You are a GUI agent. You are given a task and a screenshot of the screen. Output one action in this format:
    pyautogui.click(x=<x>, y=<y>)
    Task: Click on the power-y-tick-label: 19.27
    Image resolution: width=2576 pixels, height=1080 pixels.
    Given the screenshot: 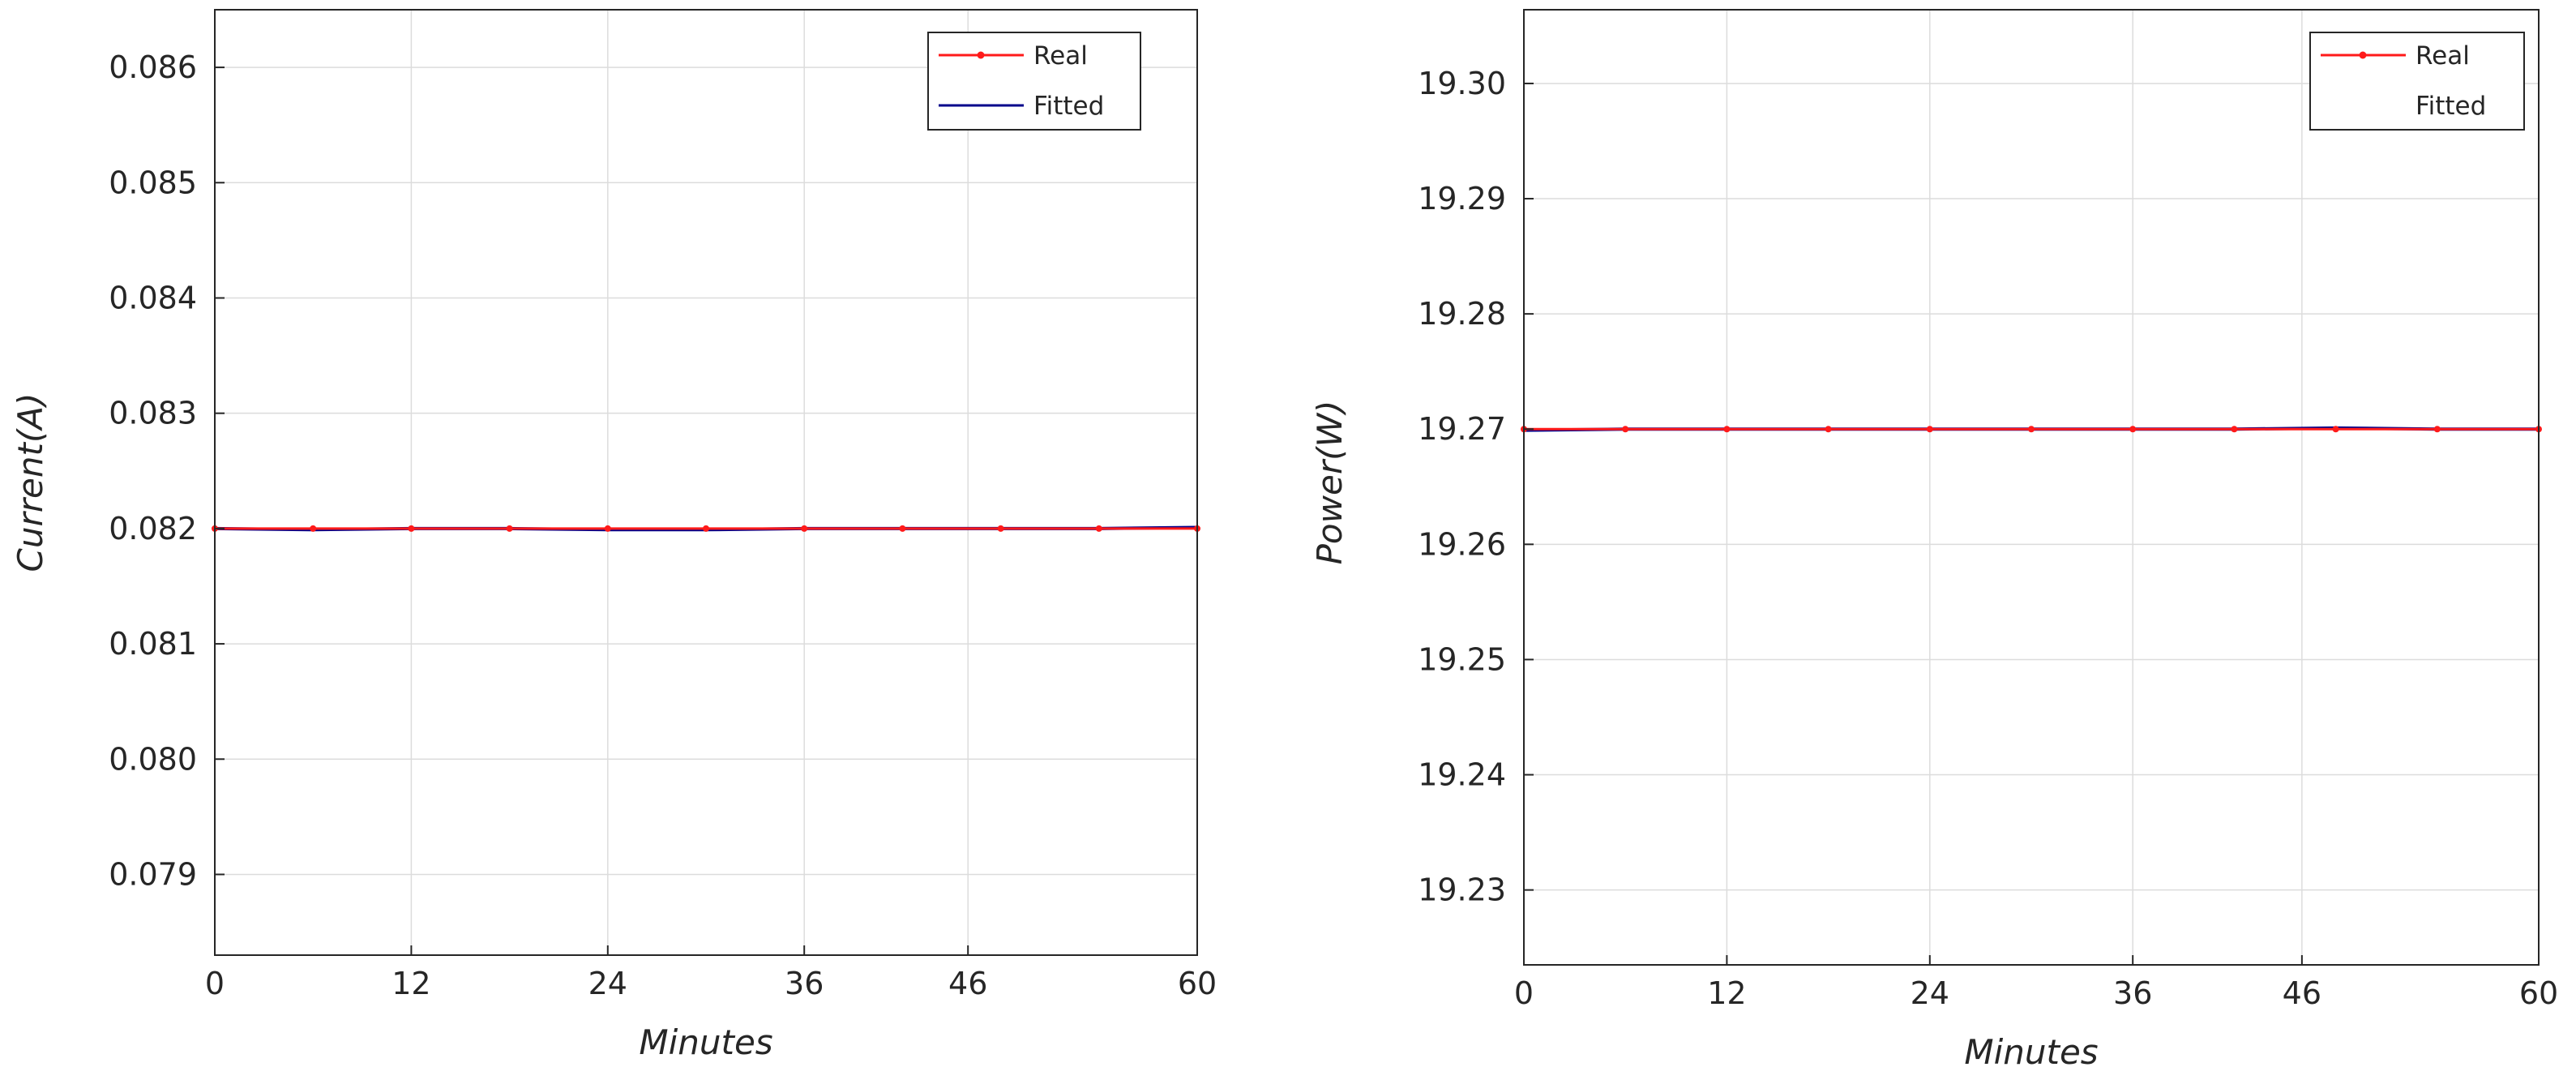 What is the action you would take?
    pyautogui.click(x=1462, y=429)
    